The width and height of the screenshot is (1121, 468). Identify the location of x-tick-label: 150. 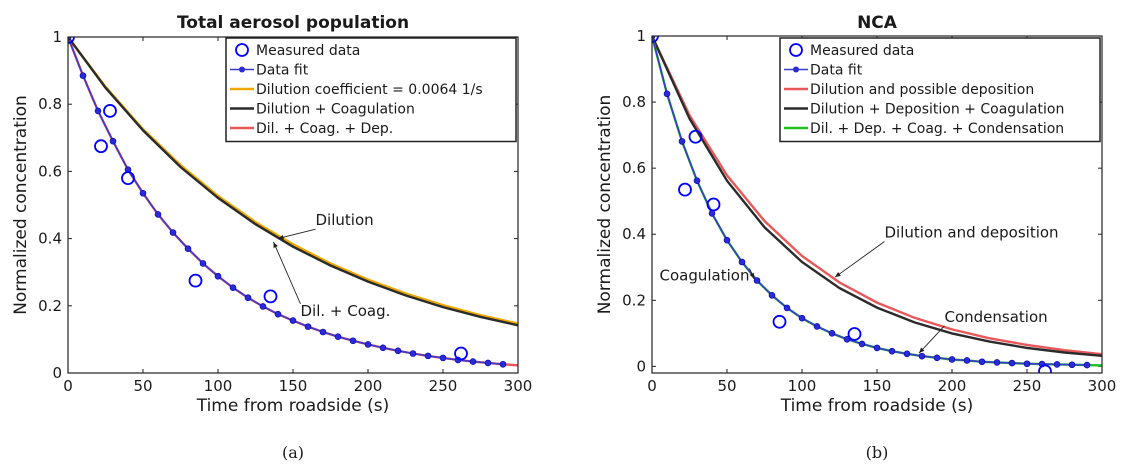
(877, 386).